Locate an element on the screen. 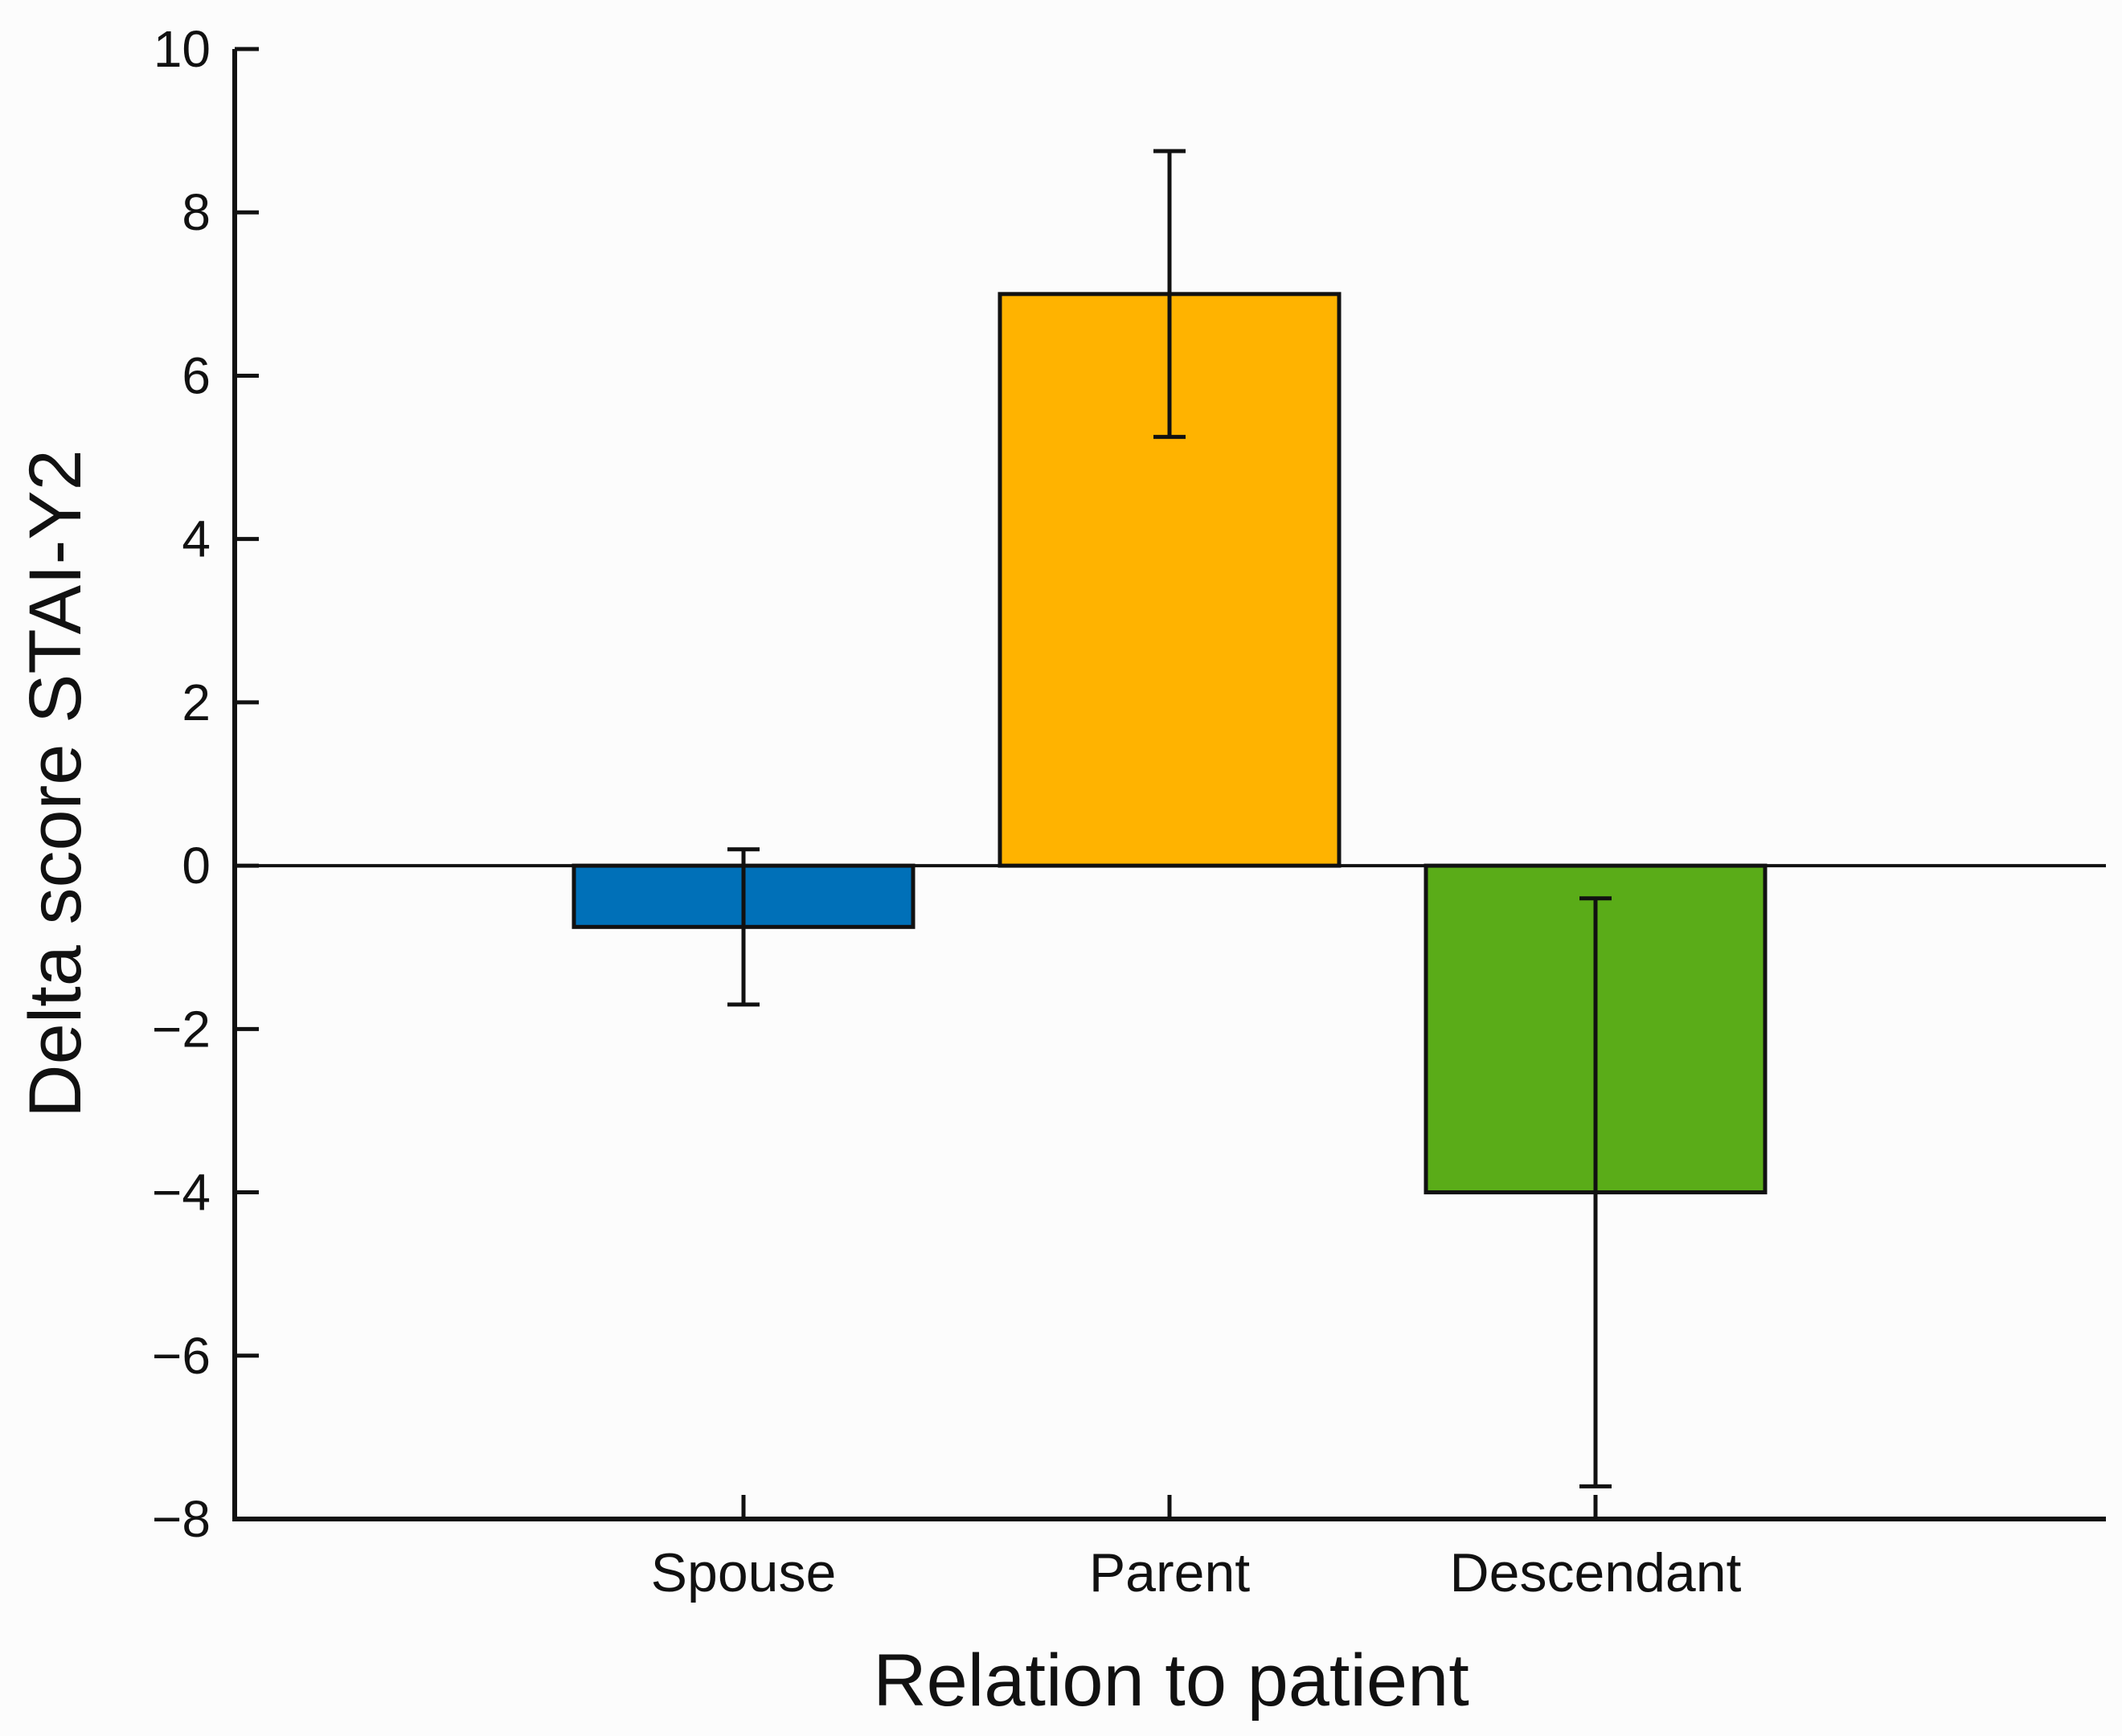  x-axis-ticks: Spouse Parent Descendant is located at coordinates (1196, 1549).